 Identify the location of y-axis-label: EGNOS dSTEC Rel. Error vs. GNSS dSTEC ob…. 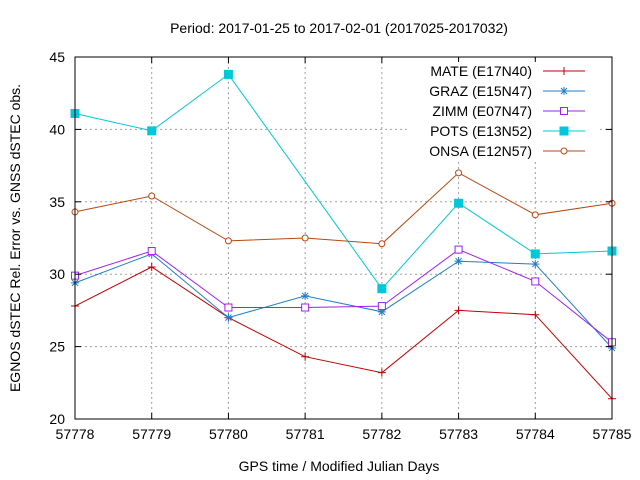
(15, 238).